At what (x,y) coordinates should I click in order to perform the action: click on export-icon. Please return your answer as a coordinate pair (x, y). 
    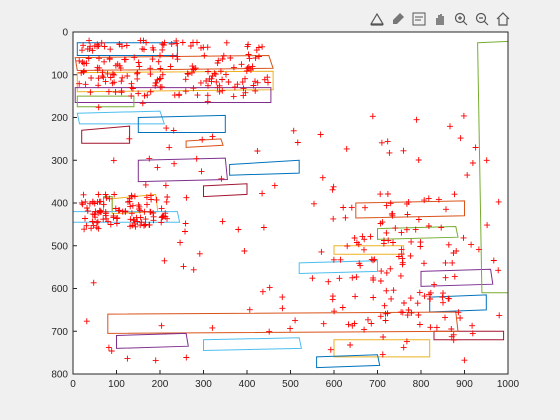
    Looking at the image, I should click on (377, 19).